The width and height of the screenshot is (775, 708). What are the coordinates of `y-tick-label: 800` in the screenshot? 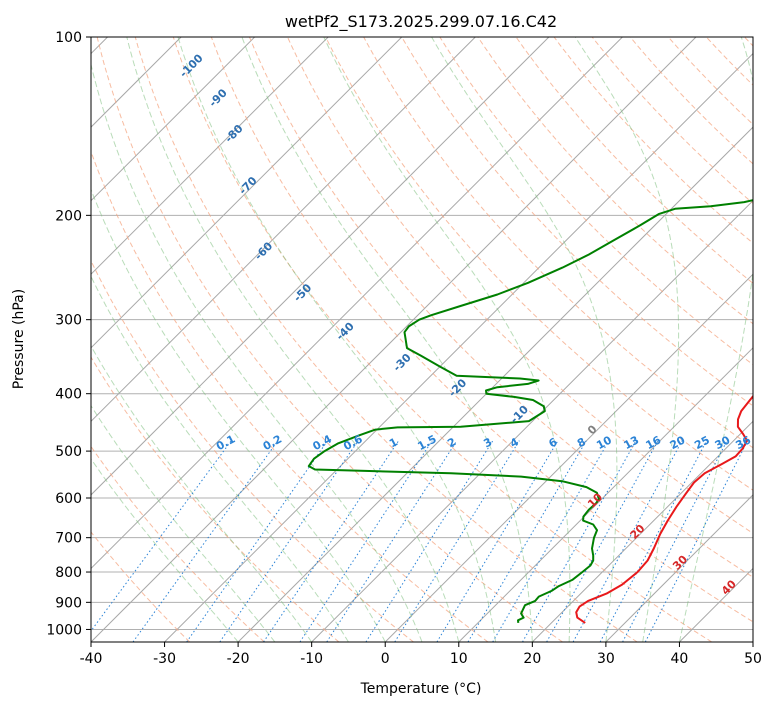 It's located at (68, 573).